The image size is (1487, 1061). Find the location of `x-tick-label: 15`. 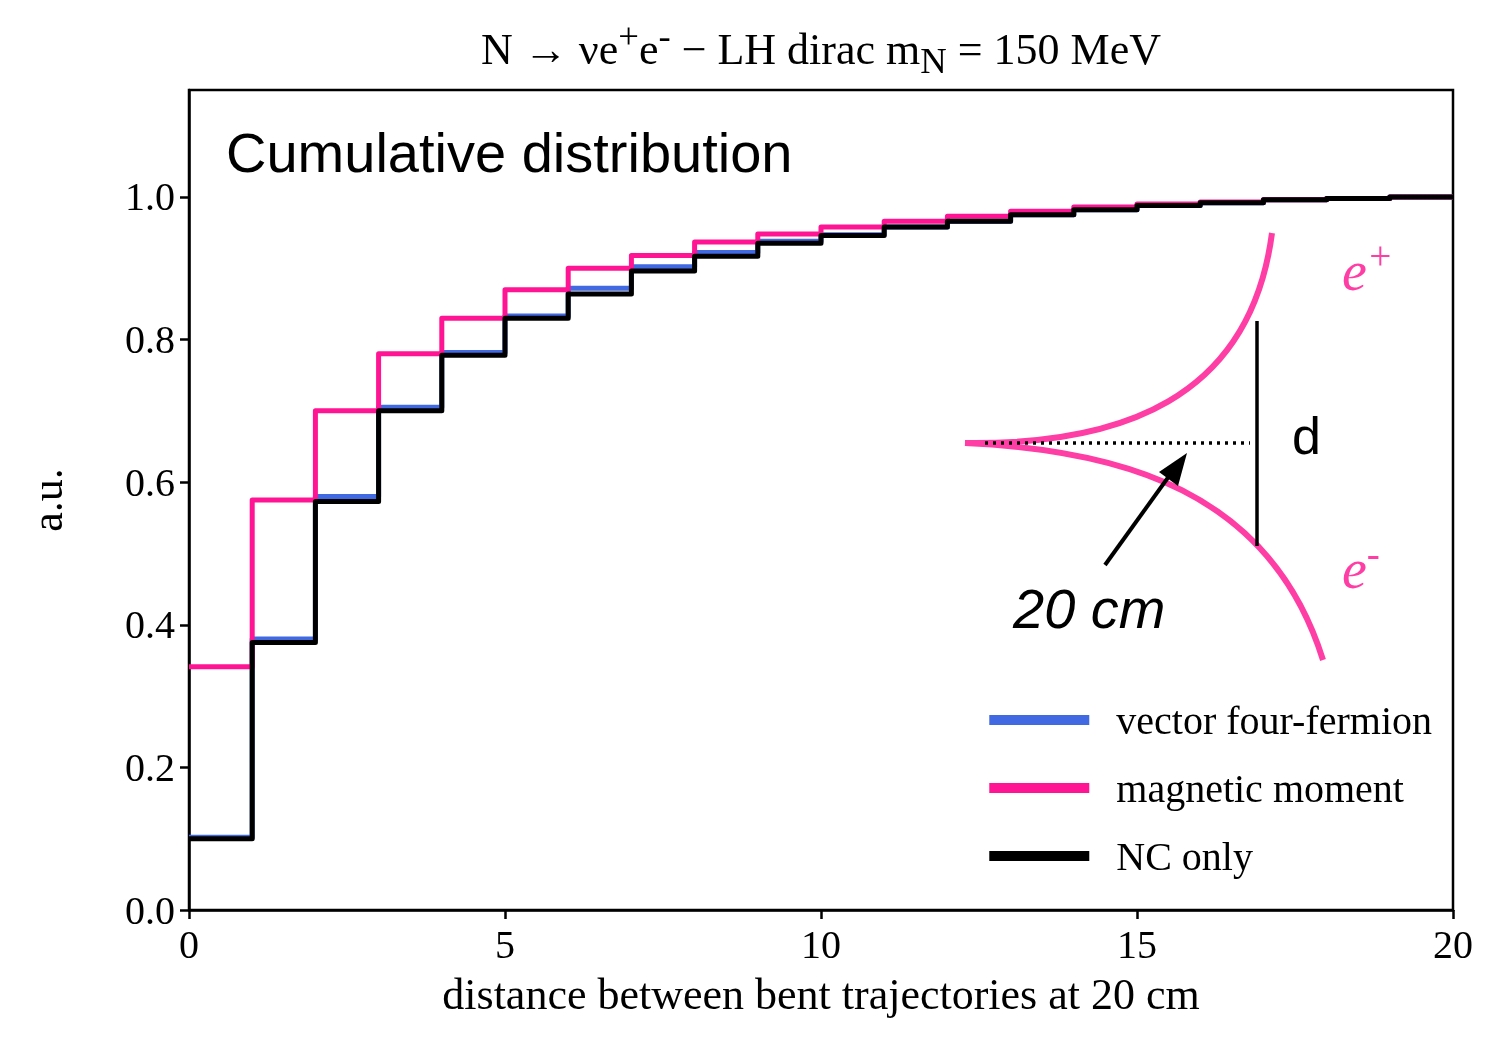

x-tick-label: 15 is located at coordinates (1137, 944).